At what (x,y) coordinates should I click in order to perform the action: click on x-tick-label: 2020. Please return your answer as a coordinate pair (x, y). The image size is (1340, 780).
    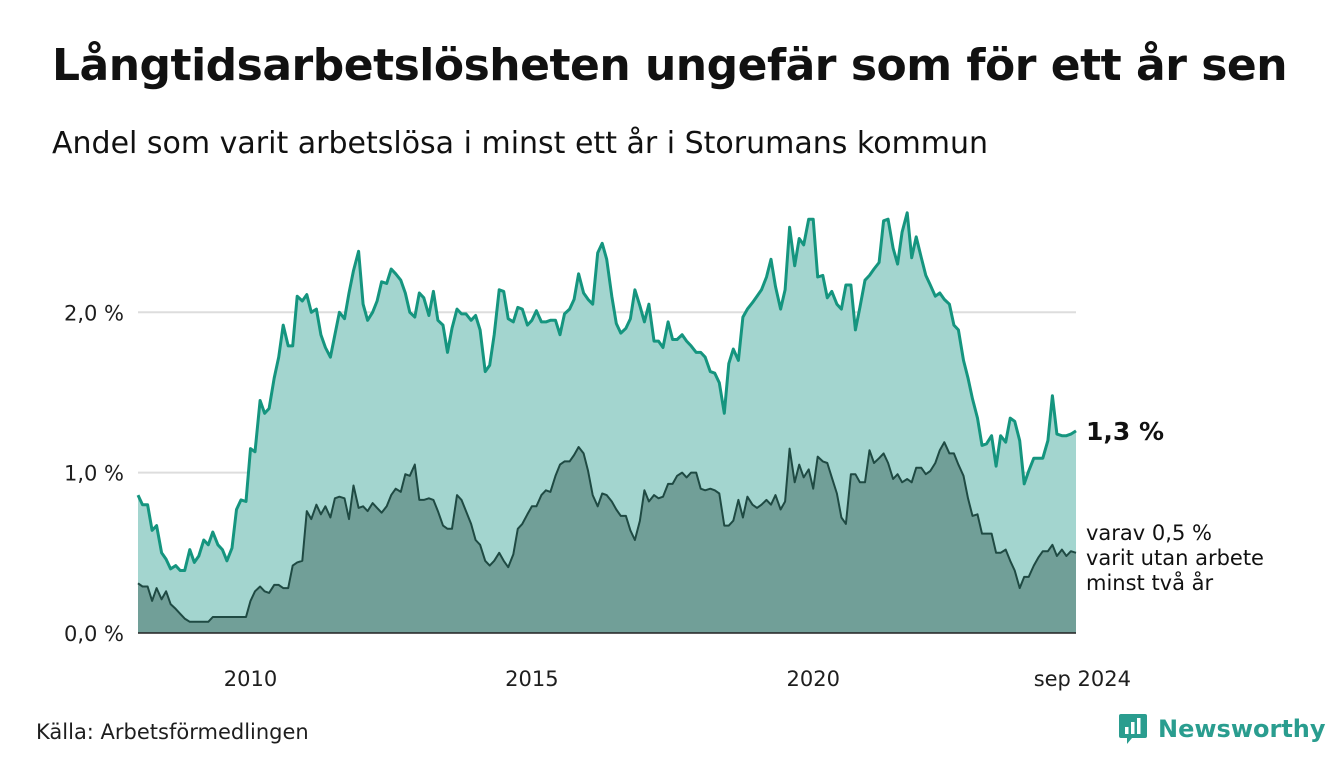
    Looking at the image, I should click on (812, 679).